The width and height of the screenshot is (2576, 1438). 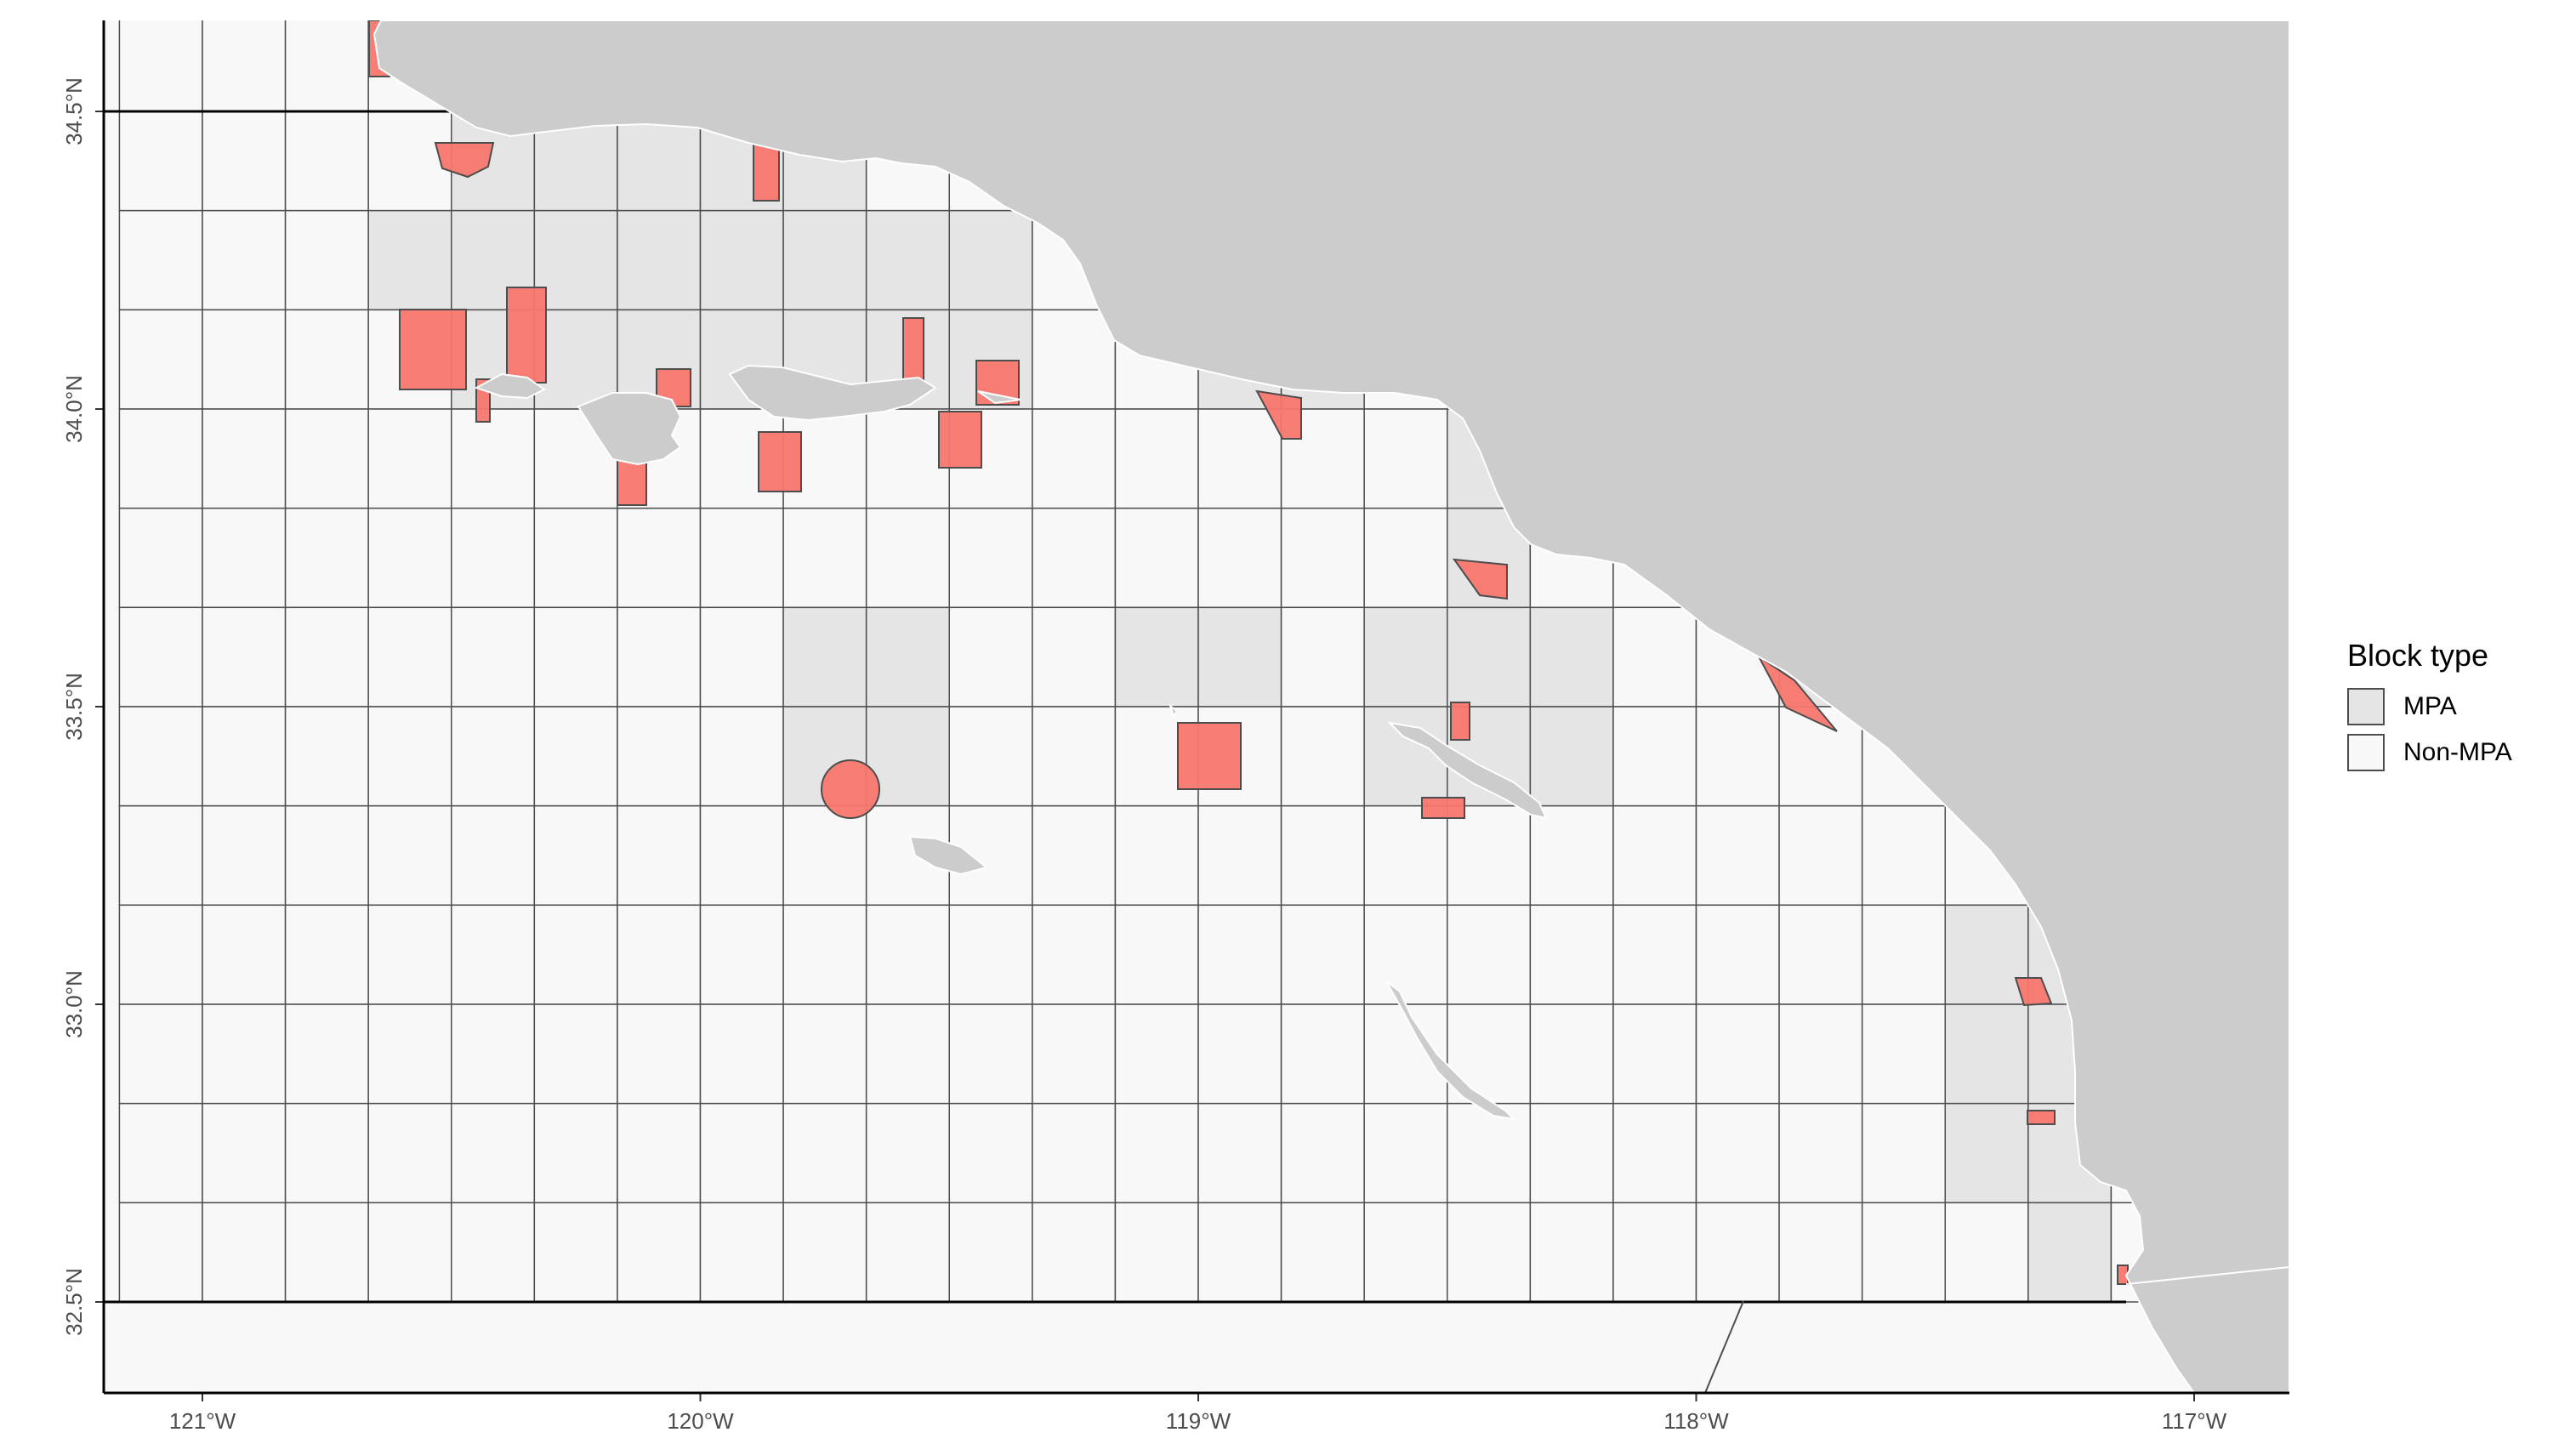 I want to click on legend-title: Block type, so click(x=2418, y=655).